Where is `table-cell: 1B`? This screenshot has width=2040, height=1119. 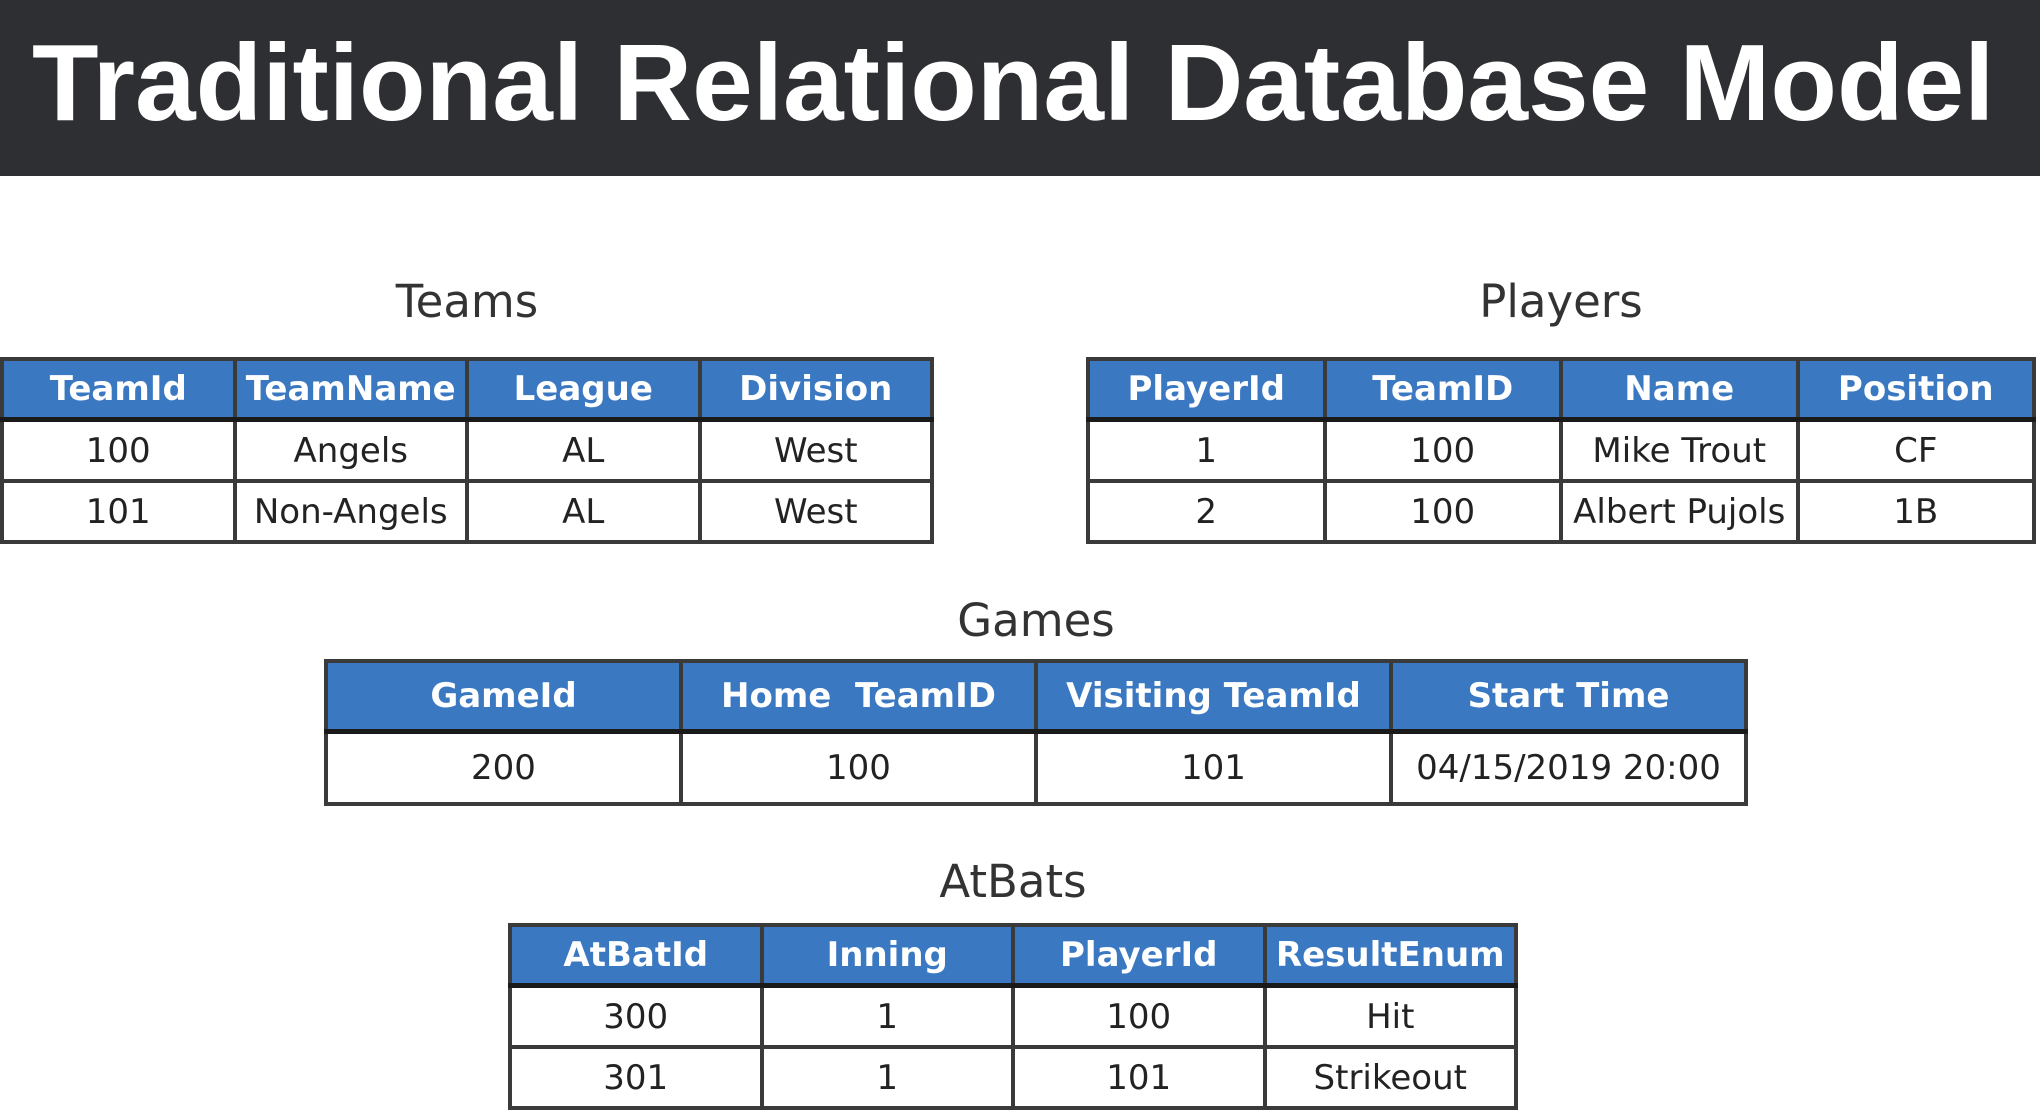 table-cell: 1B is located at coordinates (1915, 511).